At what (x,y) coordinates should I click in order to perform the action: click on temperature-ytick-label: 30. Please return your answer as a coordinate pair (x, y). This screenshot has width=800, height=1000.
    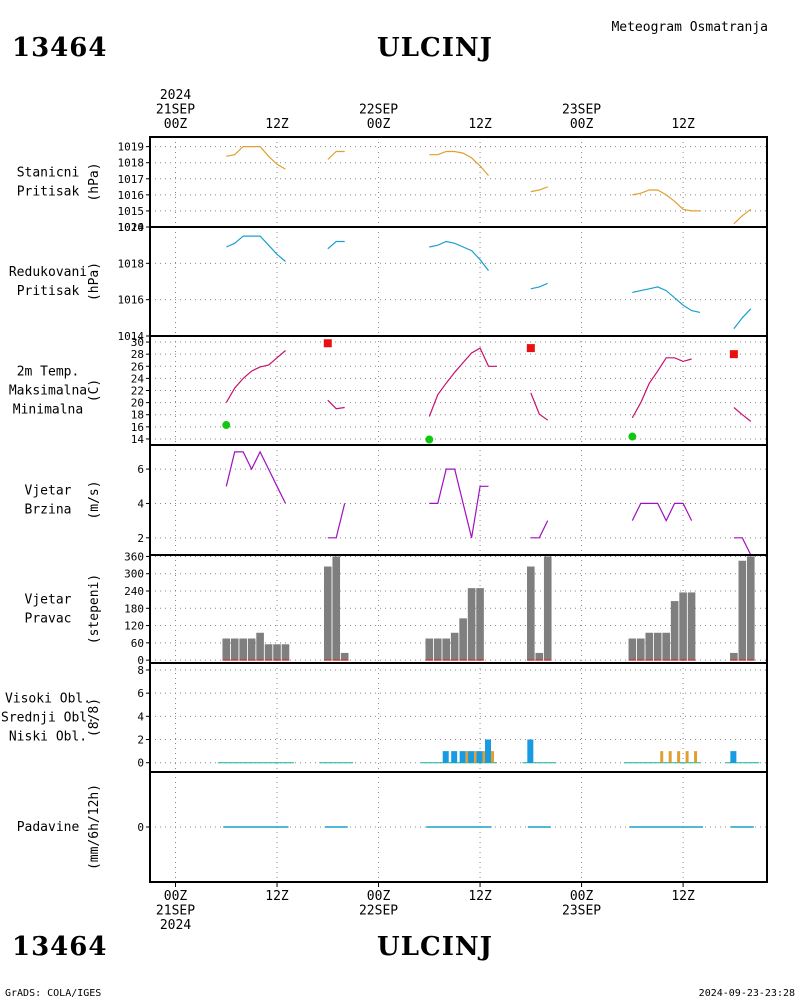
    Looking at the image, I should click on (137, 342).